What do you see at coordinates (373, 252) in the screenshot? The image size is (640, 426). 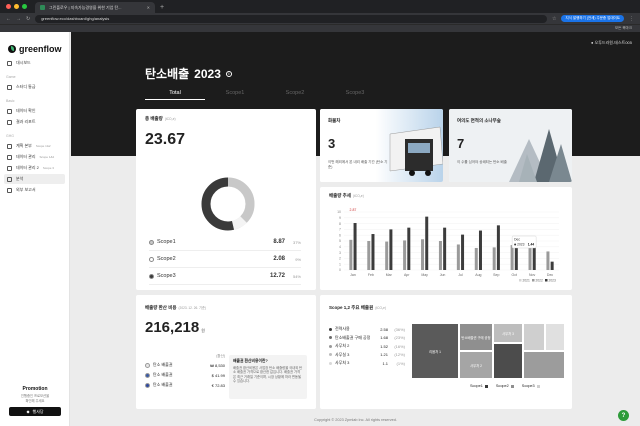 I see `bar-2023-feb` at bounding box center [373, 252].